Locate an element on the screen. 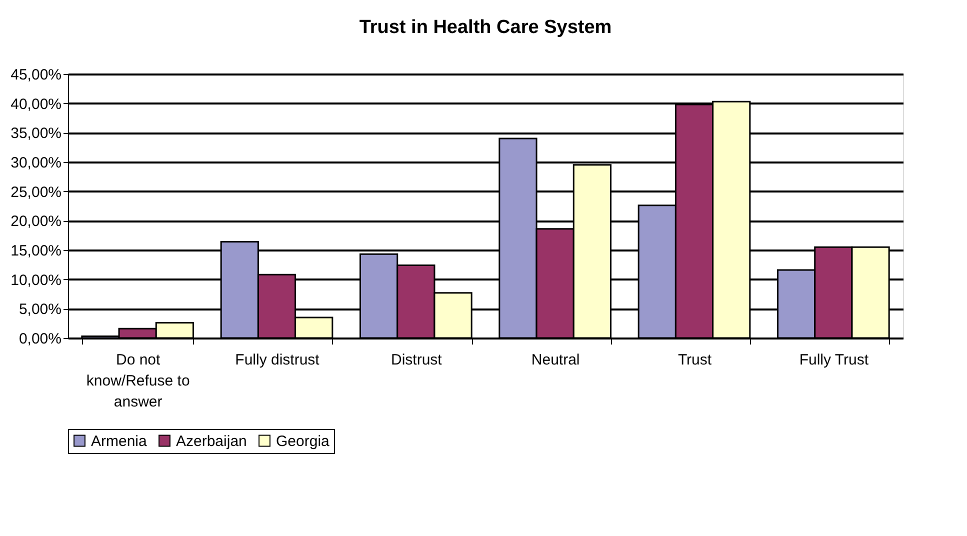  y-tick-label: 25,00% is located at coordinates (36, 192).